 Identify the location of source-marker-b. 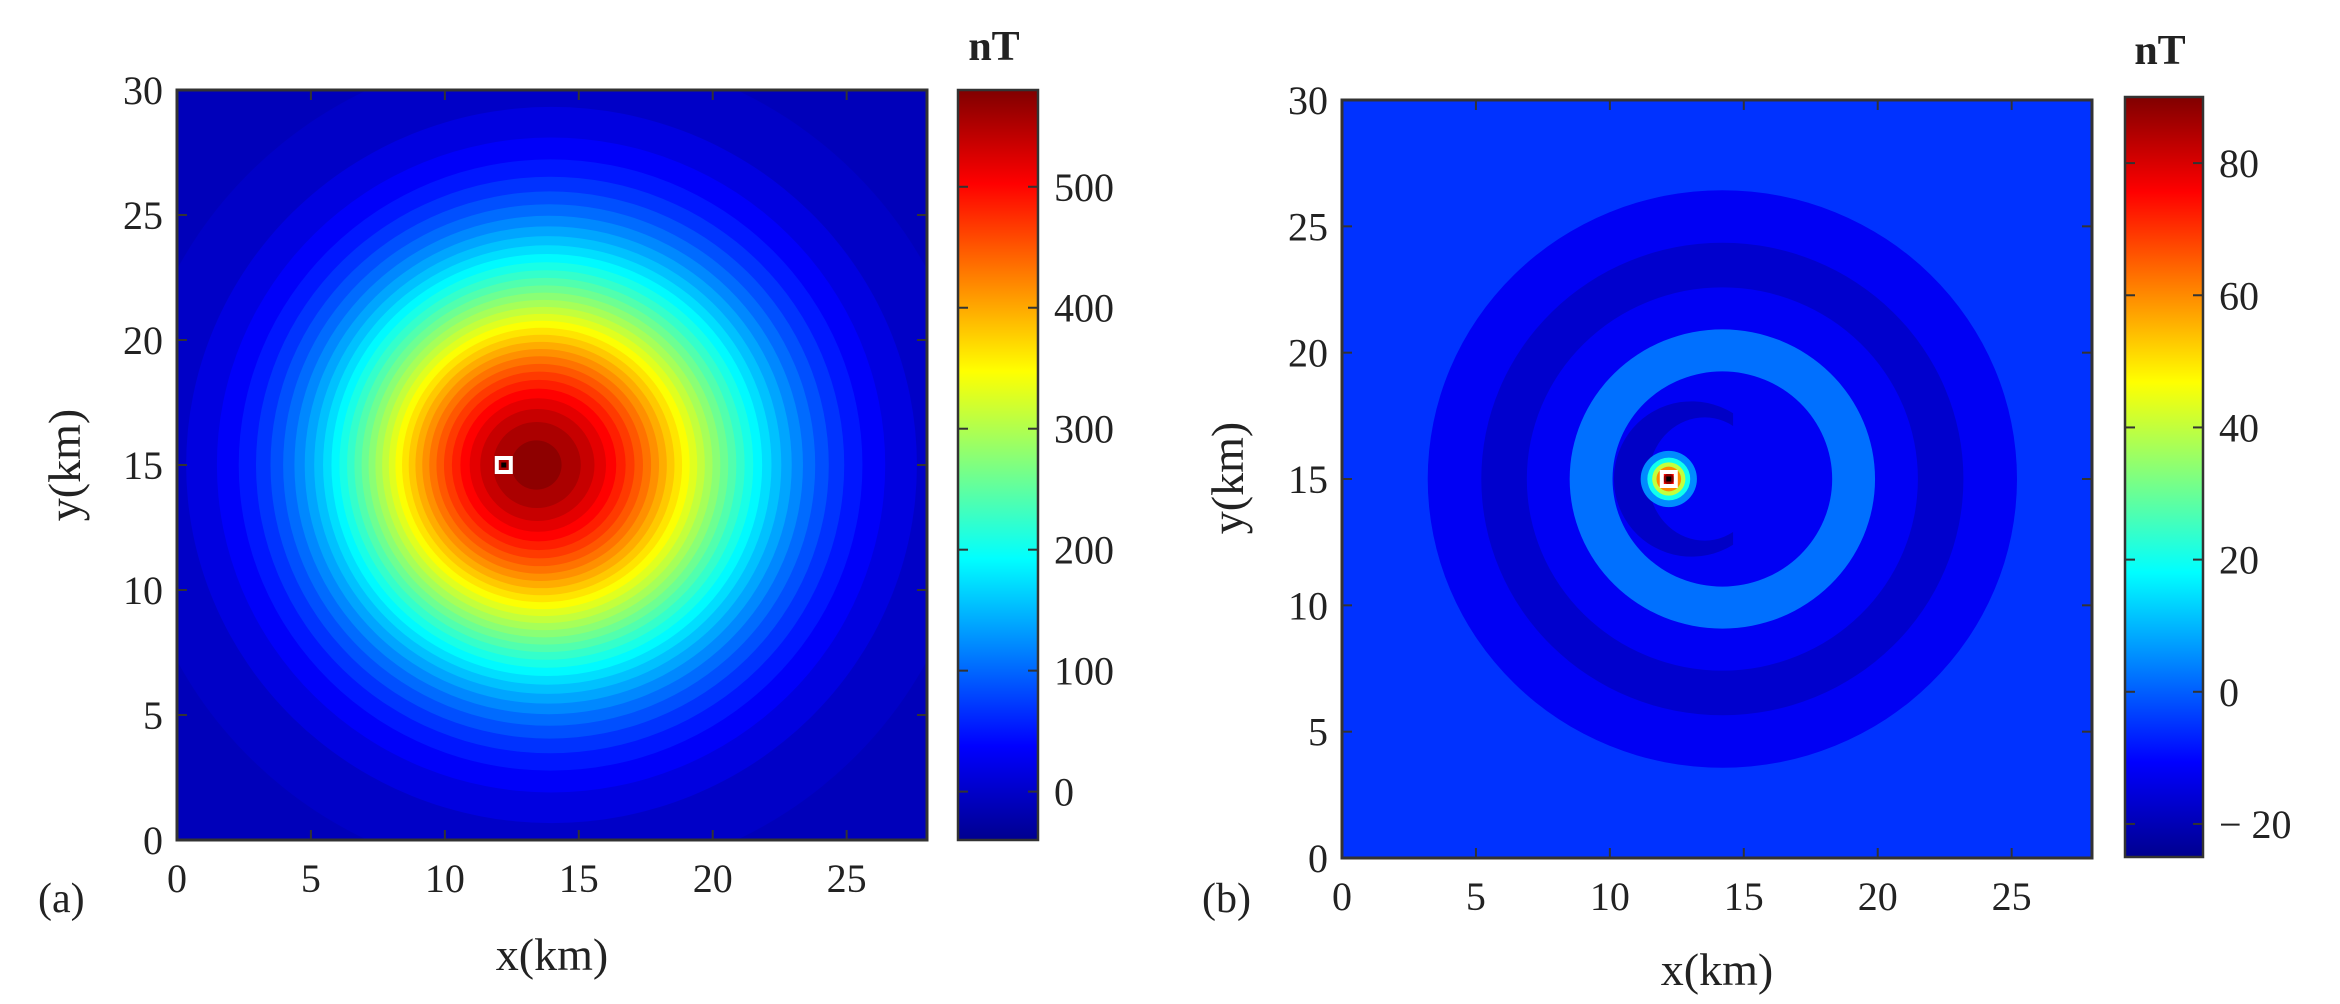
(1668, 479).